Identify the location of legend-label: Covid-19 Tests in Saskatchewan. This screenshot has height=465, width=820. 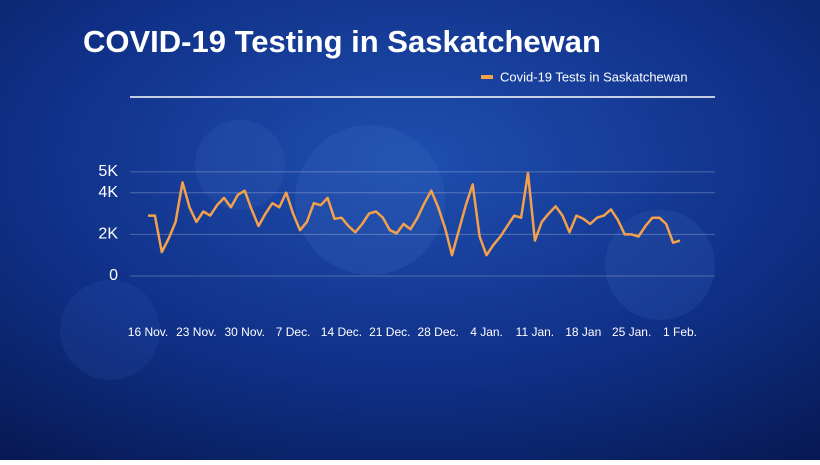
(594, 76).